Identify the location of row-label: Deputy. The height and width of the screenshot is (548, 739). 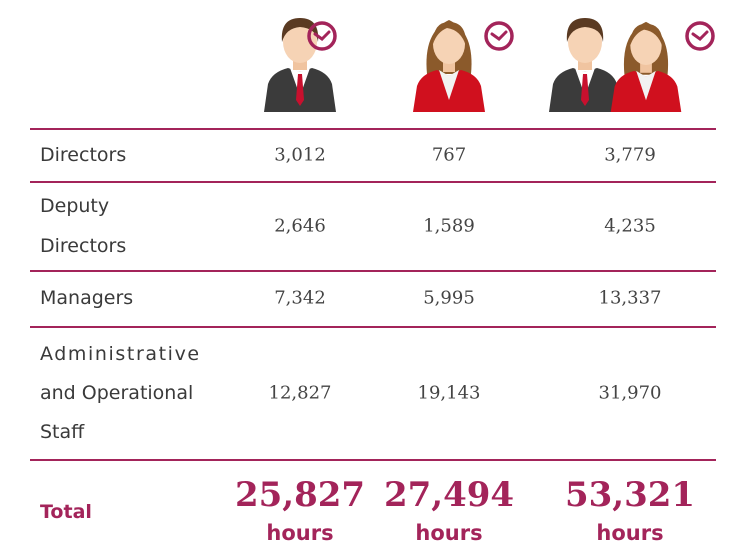
(75, 205).